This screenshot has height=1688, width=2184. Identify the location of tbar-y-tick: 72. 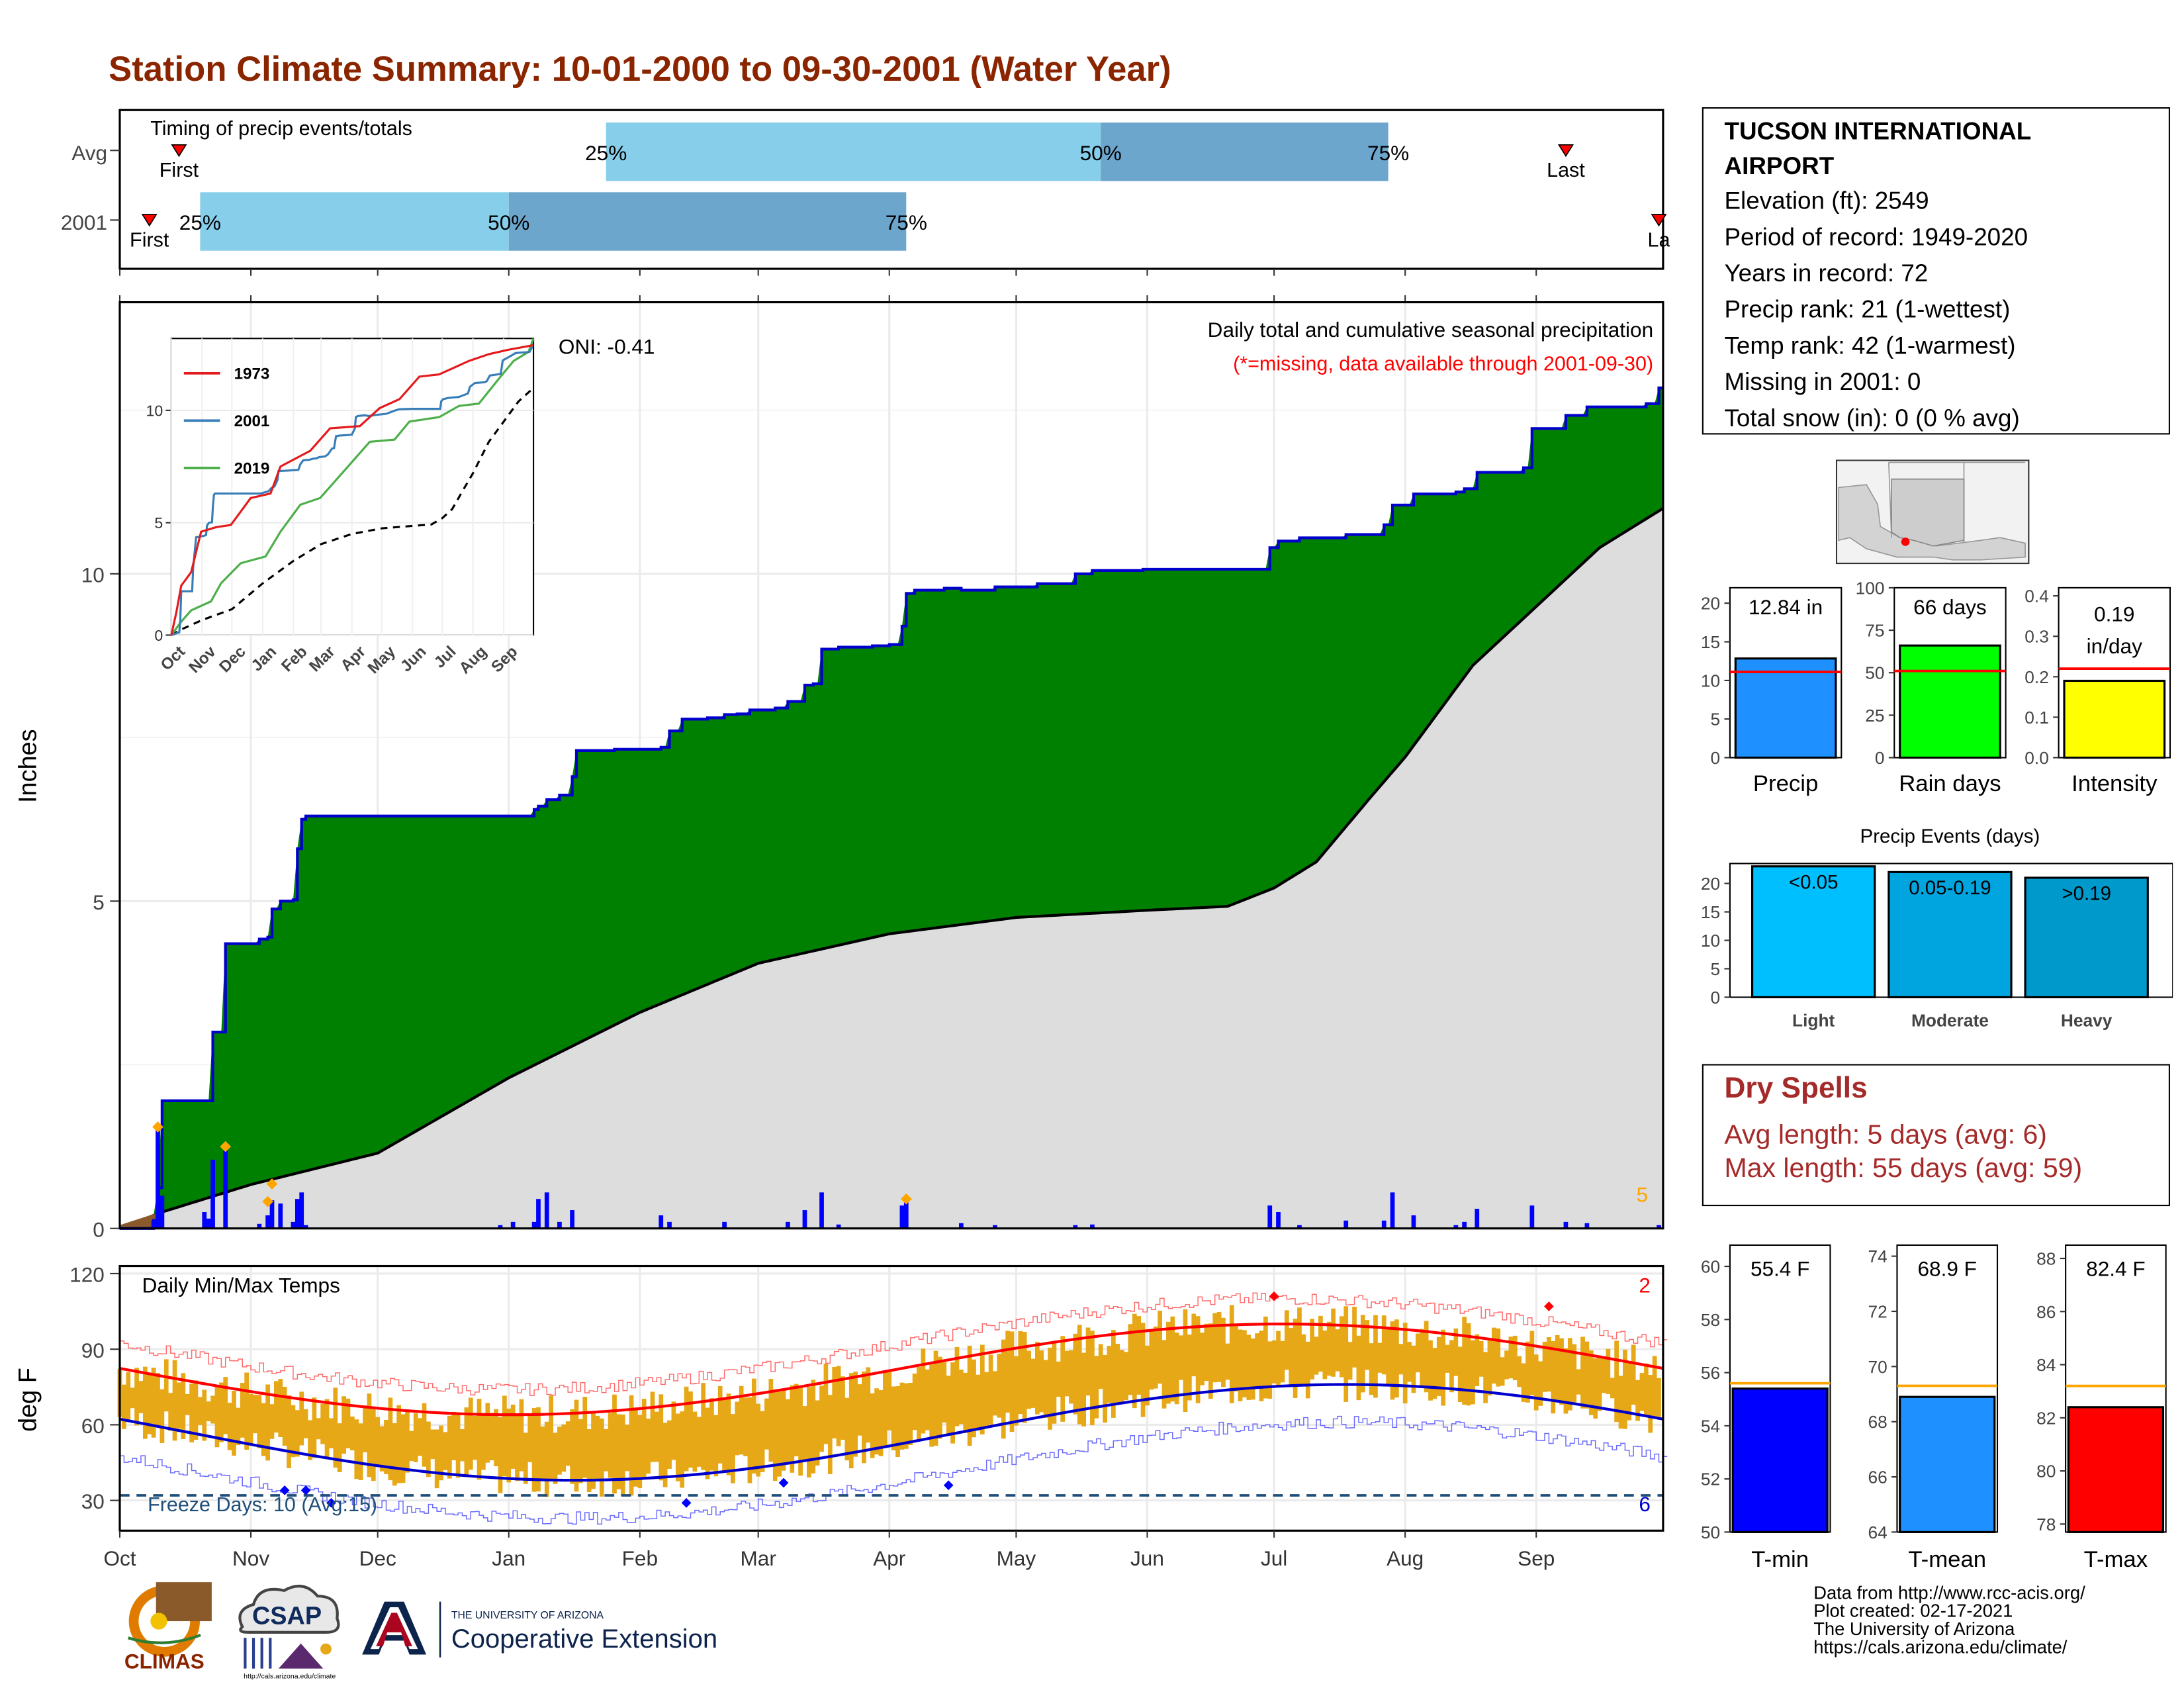
(1877, 1311).